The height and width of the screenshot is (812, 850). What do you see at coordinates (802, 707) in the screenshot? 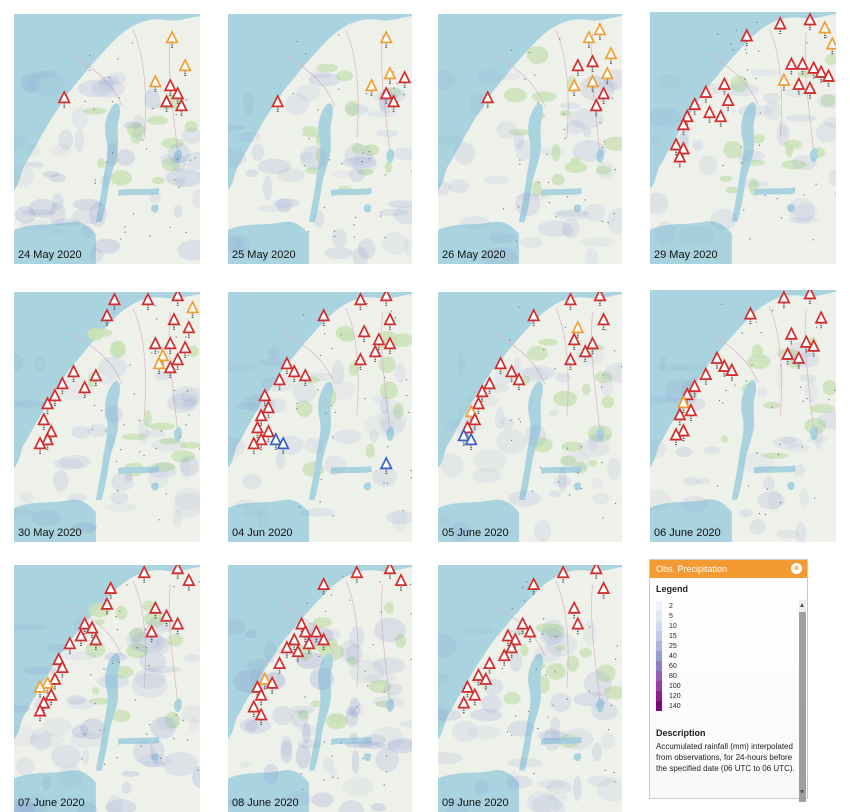
I see `scrollbar-thumb` at bounding box center [802, 707].